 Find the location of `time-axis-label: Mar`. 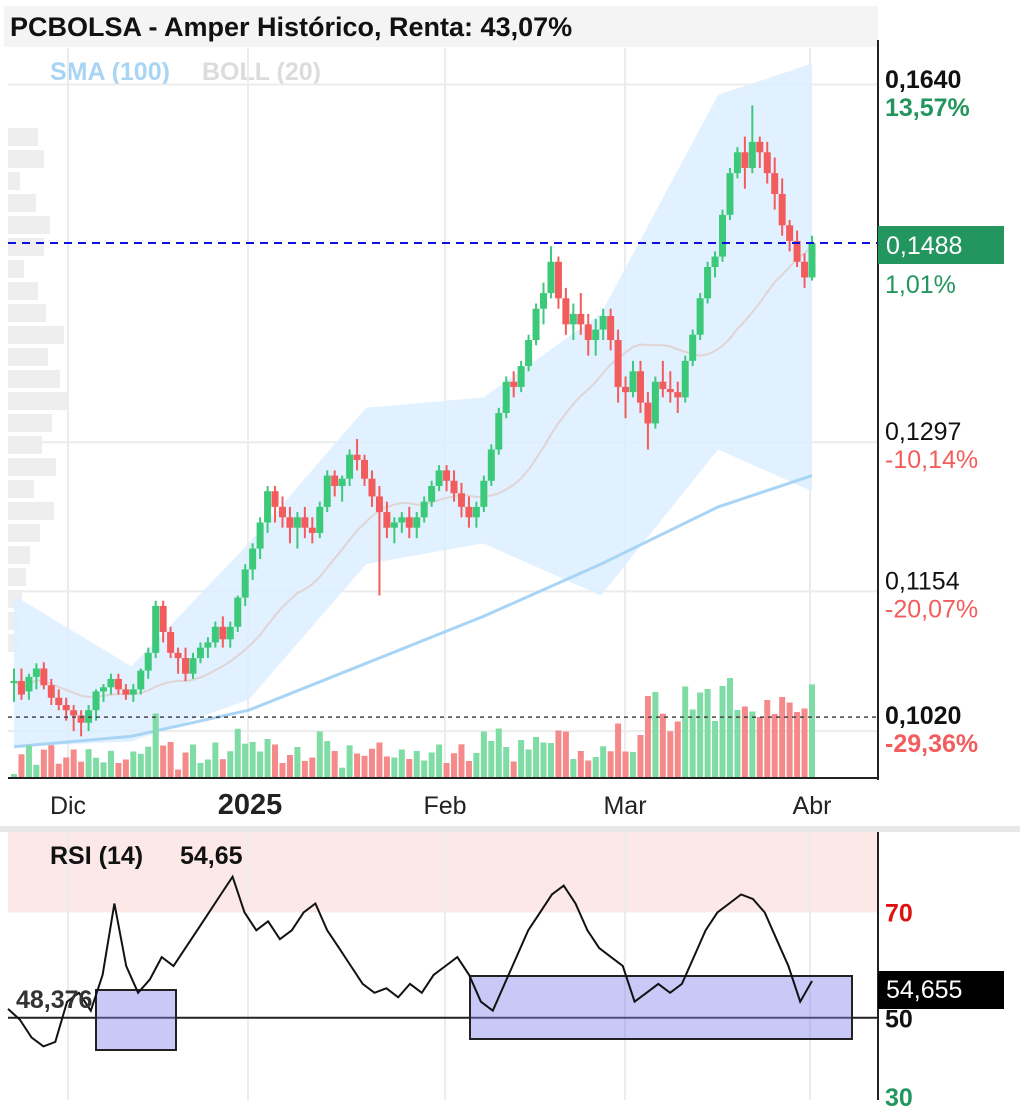

time-axis-label: Mar is located at coordinates (624, 806).